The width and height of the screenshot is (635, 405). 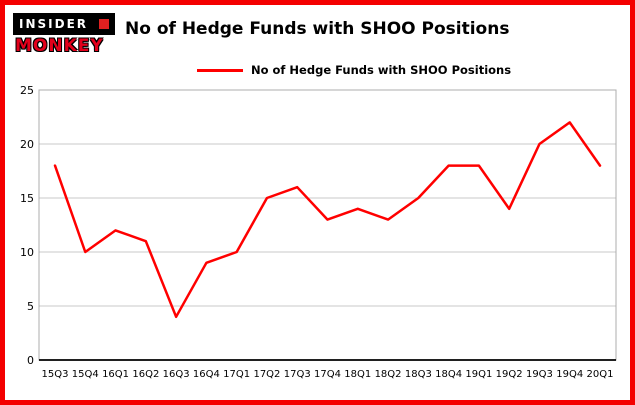 What do you see at coordinates (27, 90) in the screenshot?
I see `y-tick-label: 25` at bounding box center [27, 90].